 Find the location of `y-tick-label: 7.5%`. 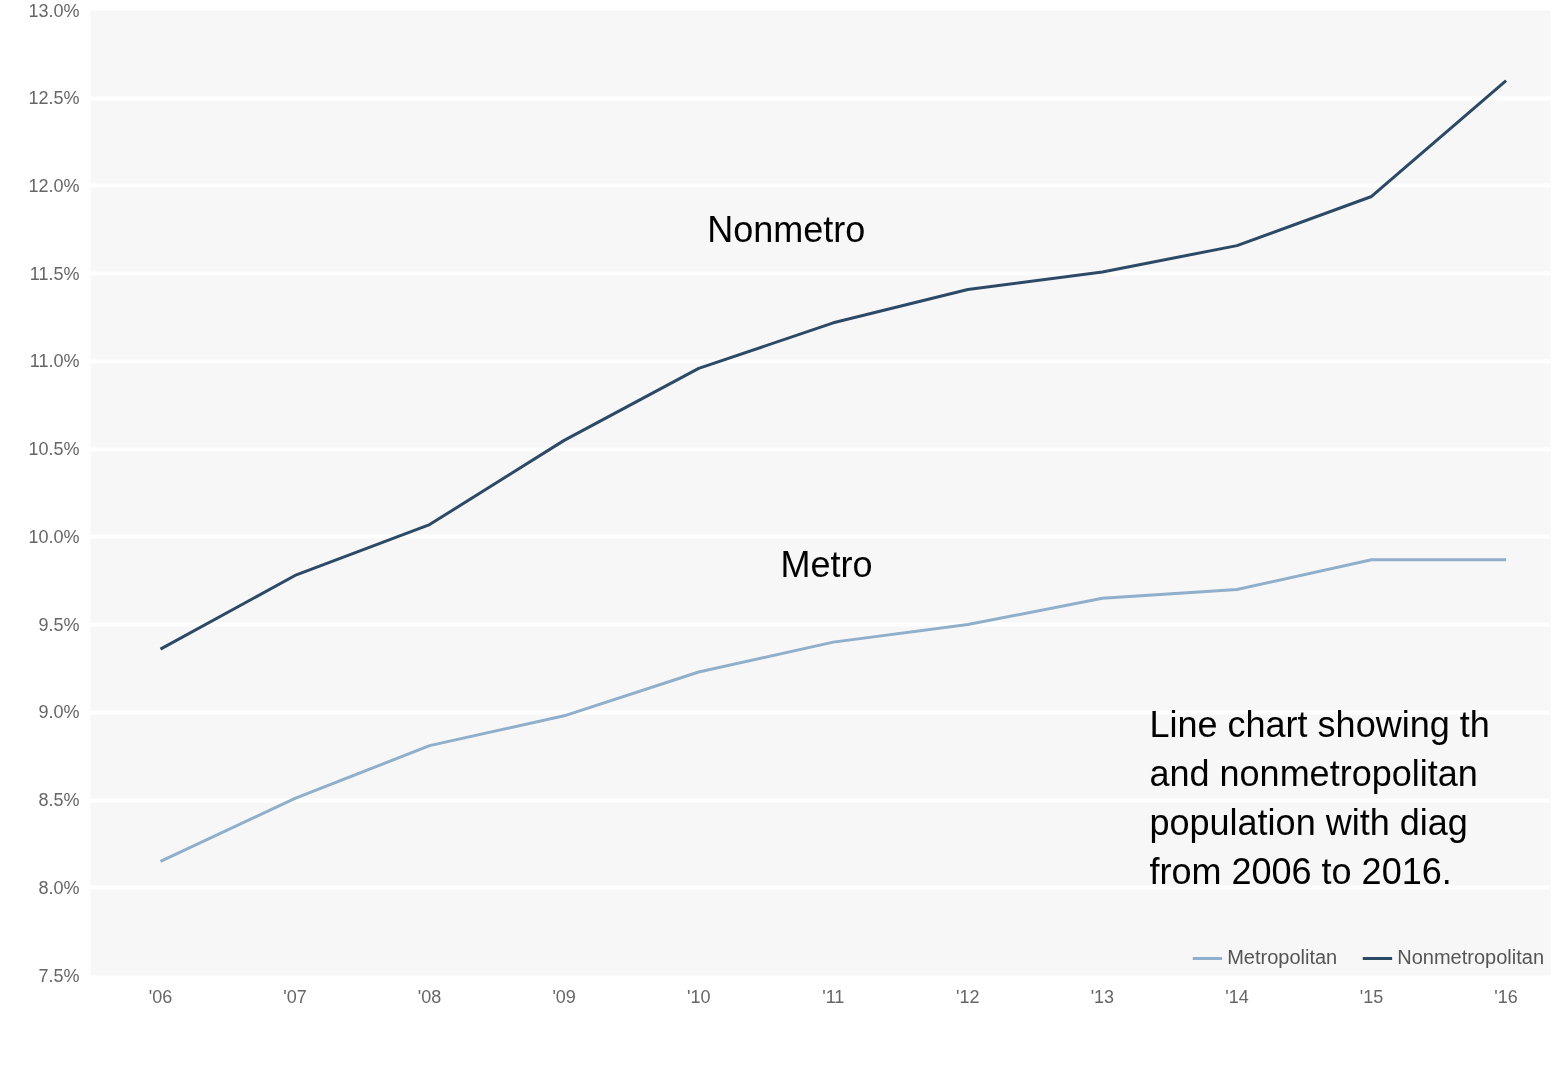

y-tick-label: 7.5% is located at coordinates (59, 975).